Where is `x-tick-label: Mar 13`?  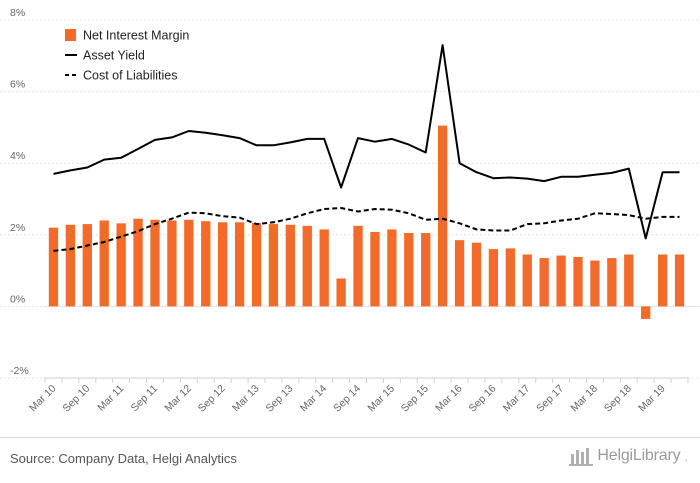
x-tick-label: Mar 13 is located at coordinates (246, 399).